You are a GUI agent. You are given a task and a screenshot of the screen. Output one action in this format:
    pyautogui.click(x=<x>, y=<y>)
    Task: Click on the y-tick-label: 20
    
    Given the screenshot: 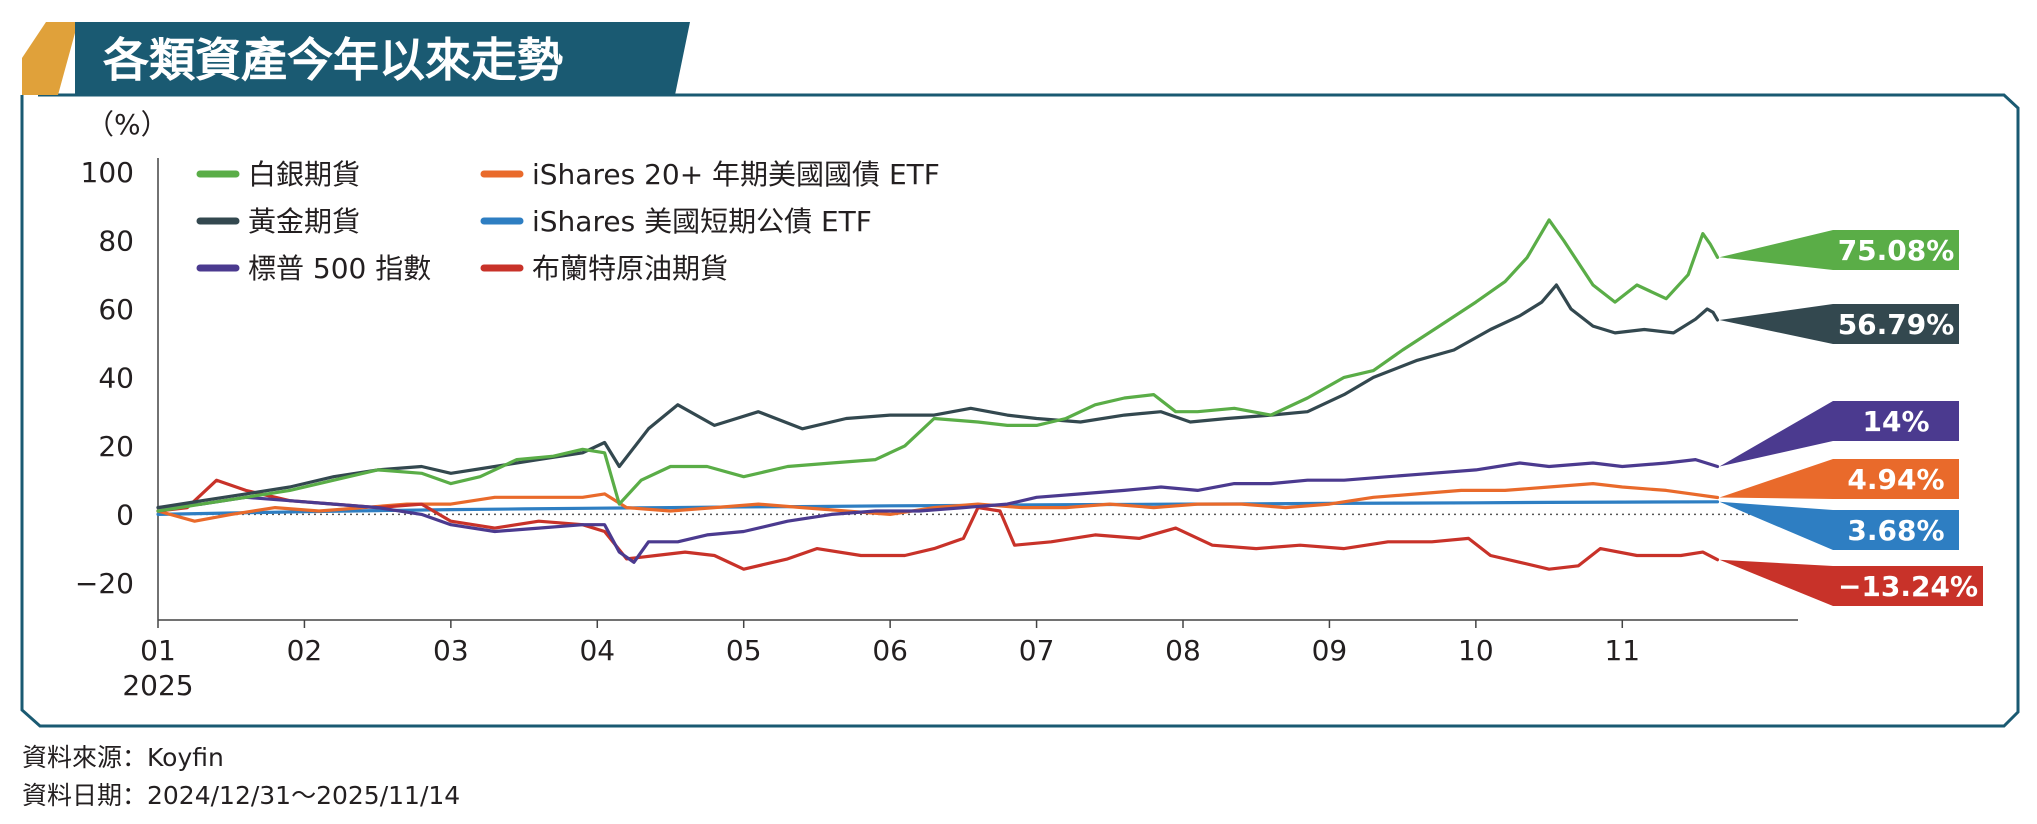 What is the action you would take?
    pyautogui.click(x=116, y=446)
    